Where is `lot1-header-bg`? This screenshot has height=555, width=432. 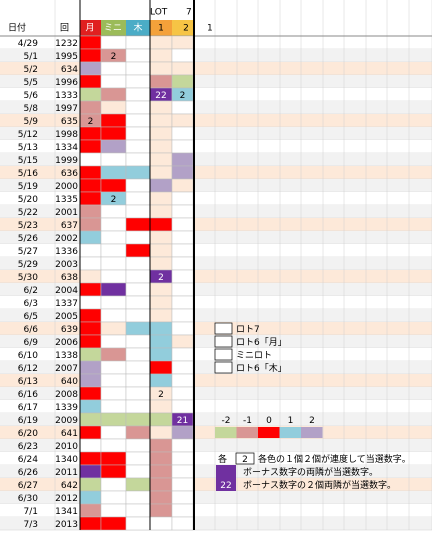 lot1-header-bg is located at coordinates (161, 28).